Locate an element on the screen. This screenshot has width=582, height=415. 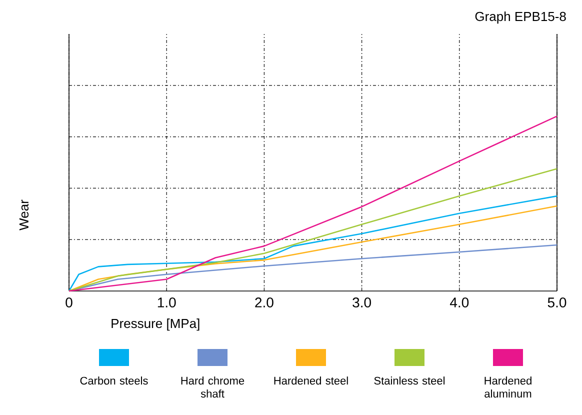
legend-label: Hard chrome shaft is located at coordinates (212, 387).